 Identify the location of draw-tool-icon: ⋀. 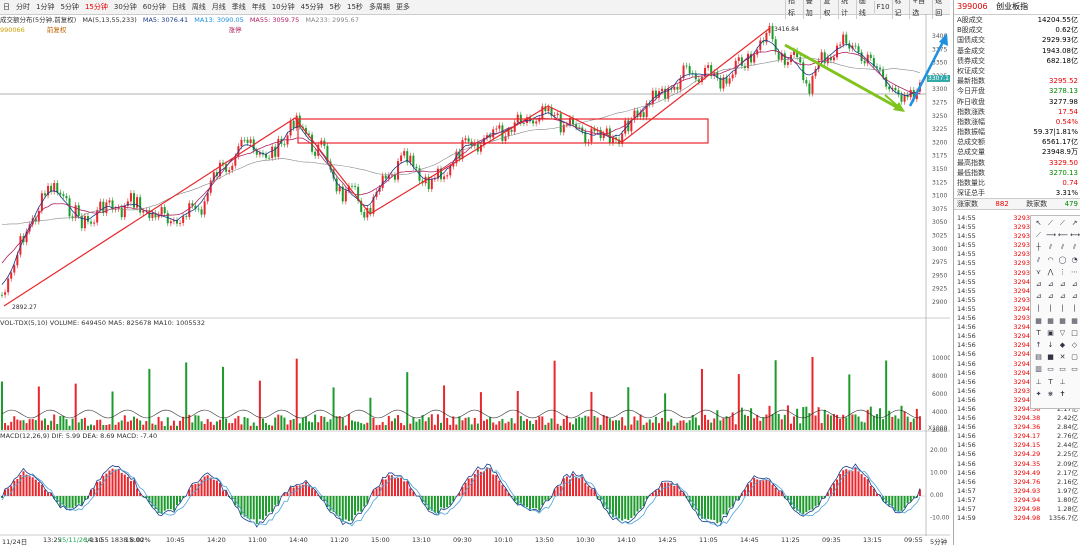
(1050, 272).